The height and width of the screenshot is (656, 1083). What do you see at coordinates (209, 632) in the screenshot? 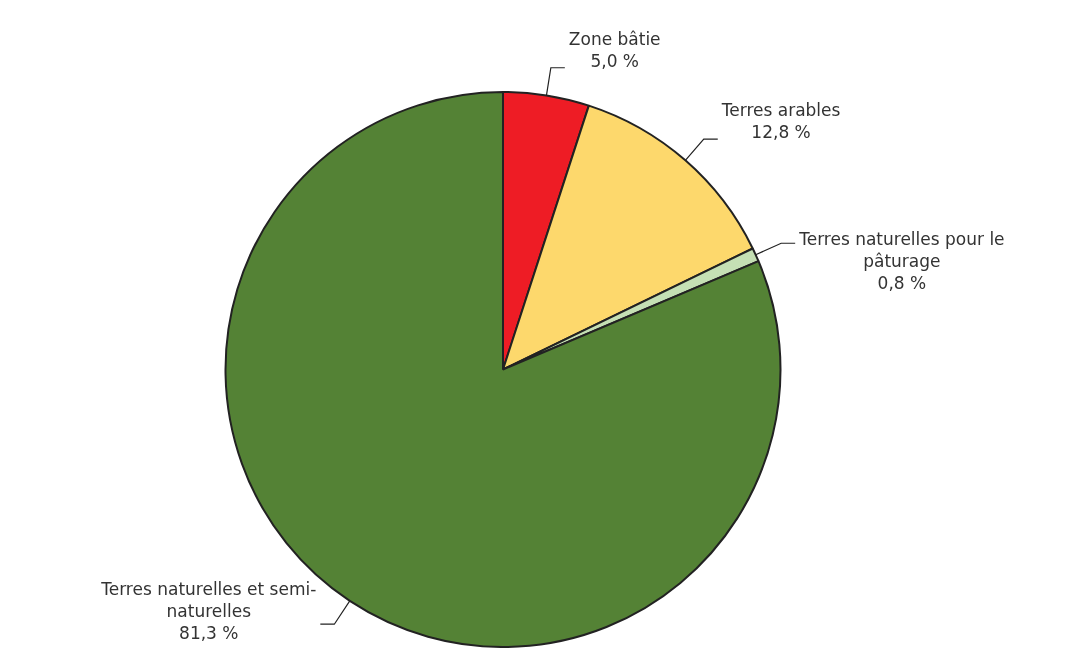
I see `data-label: 81,3 %` at bounding box center [209, 632].